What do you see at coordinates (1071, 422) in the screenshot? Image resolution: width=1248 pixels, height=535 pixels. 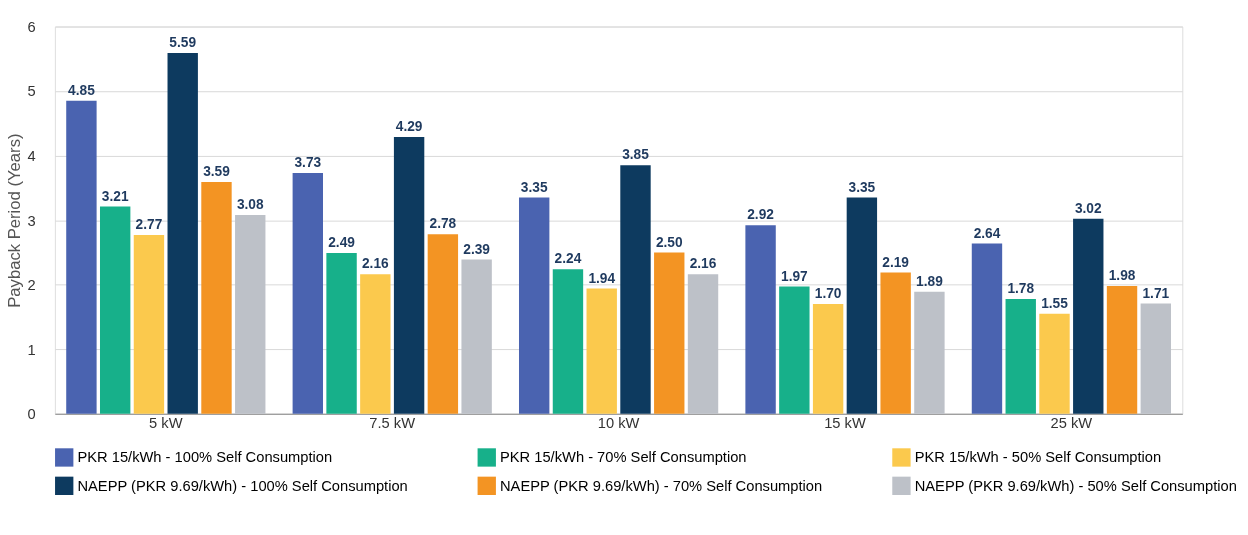 I see `x-tick-label: 25 kW` at bounding box center [1071, 422].